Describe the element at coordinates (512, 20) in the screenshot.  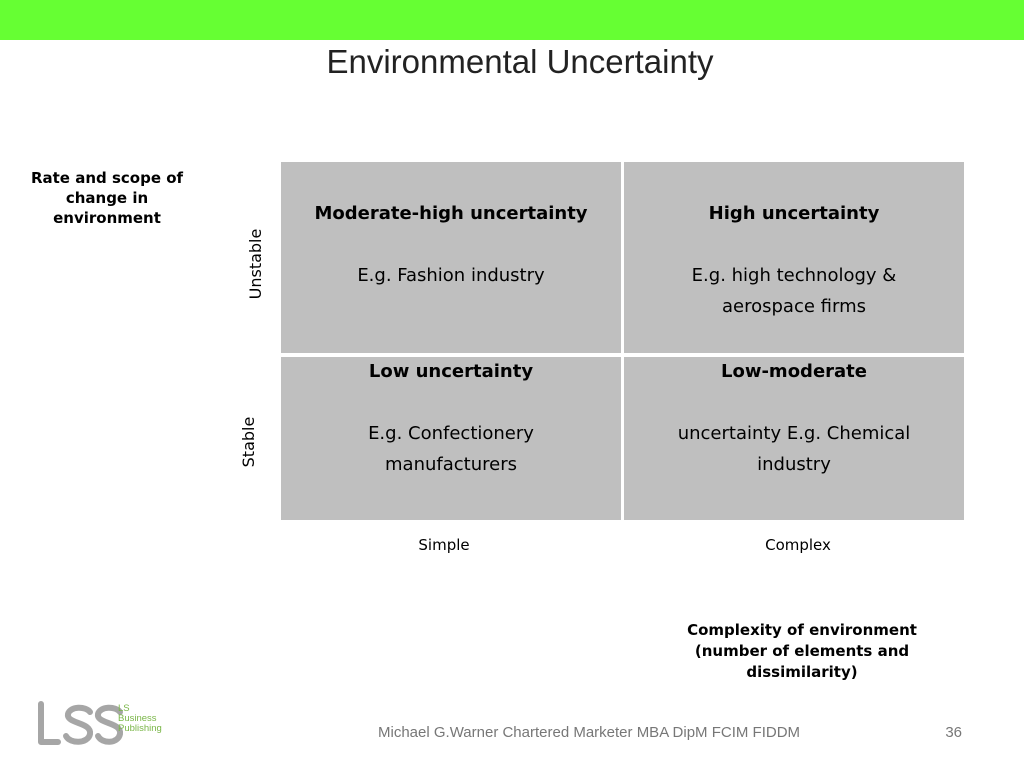
I see `top-accent-bar` at that location.